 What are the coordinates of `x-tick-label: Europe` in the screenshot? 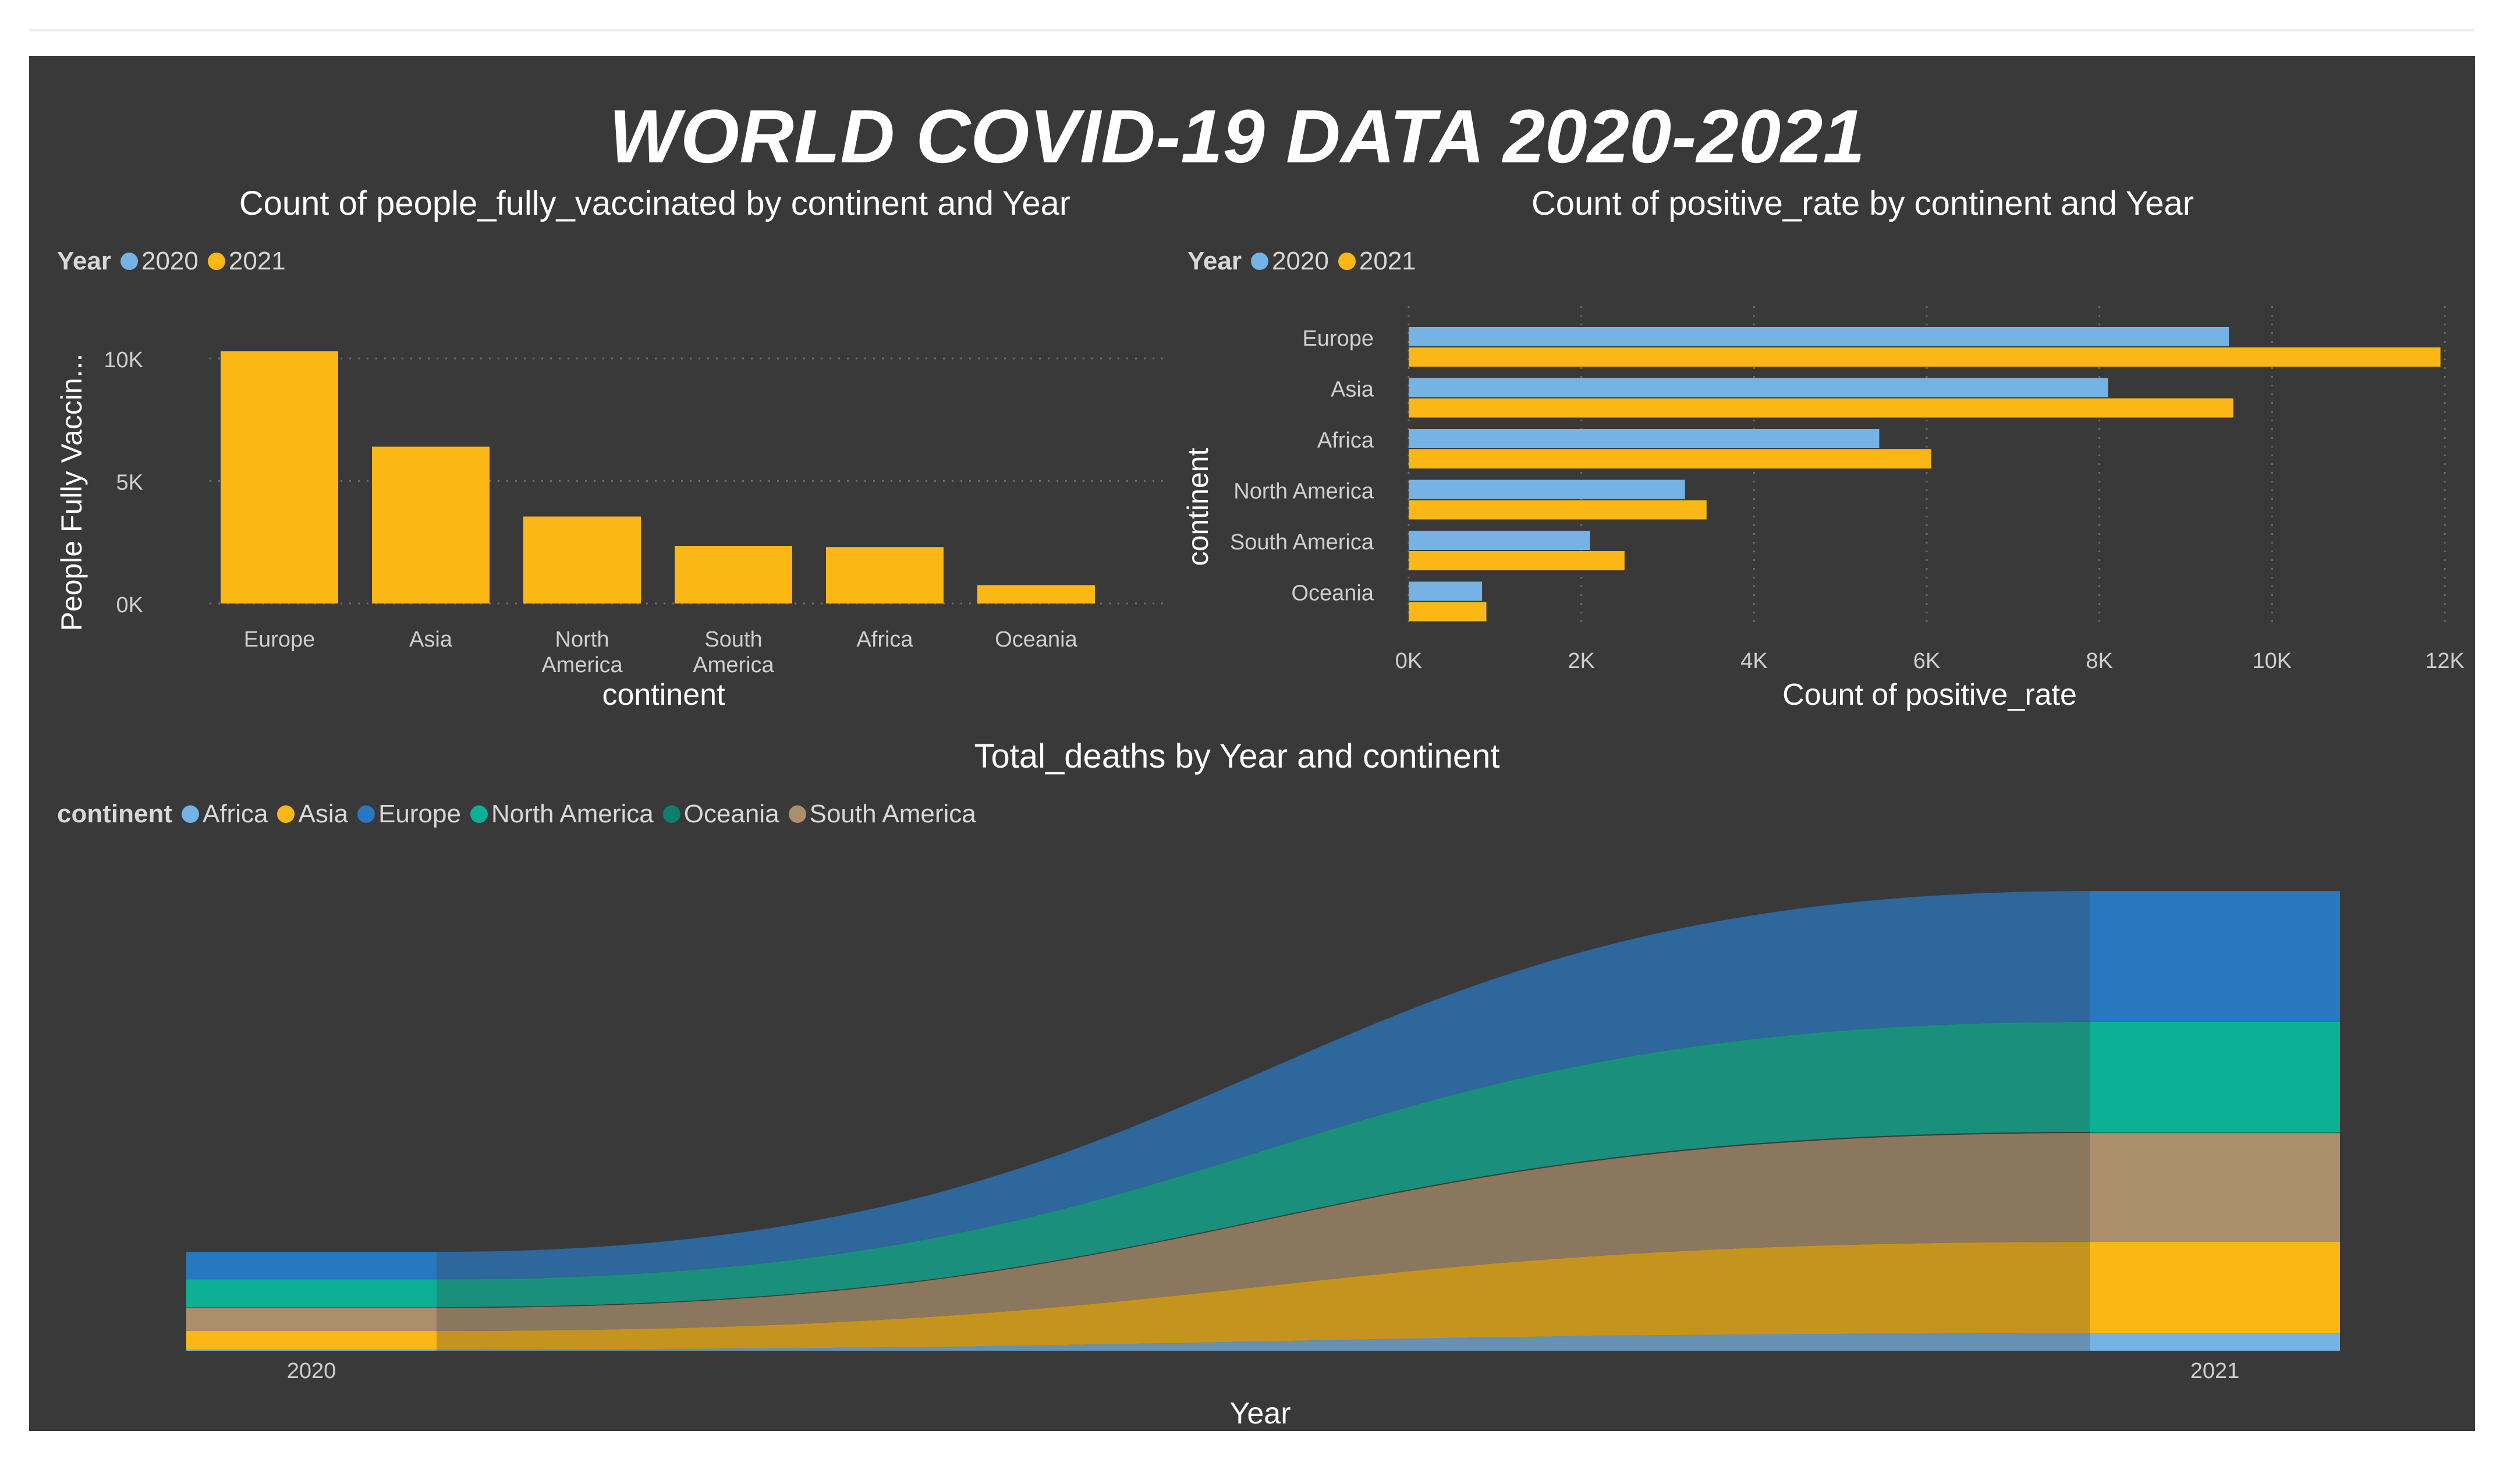 It's located at (279, 639).